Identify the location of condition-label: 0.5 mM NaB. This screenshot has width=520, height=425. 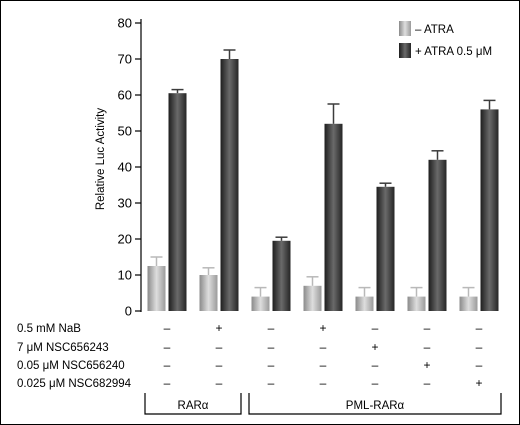
(49, 329).